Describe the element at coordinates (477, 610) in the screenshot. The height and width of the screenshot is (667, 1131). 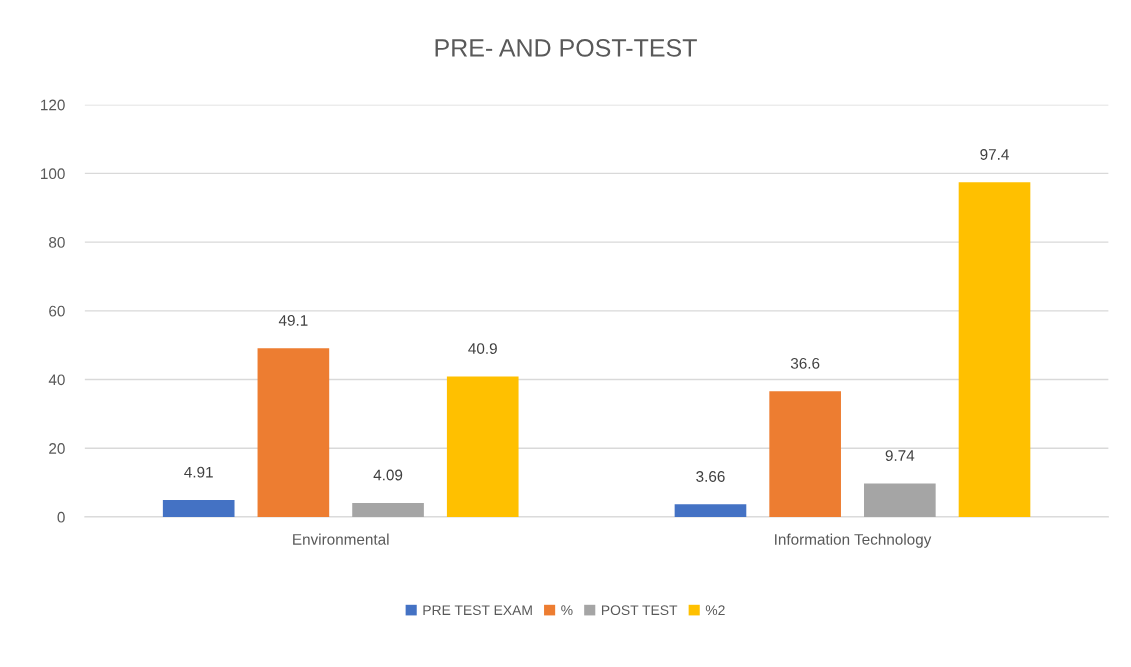
I see `legend-label: PRE TEST EXAM` at that location.